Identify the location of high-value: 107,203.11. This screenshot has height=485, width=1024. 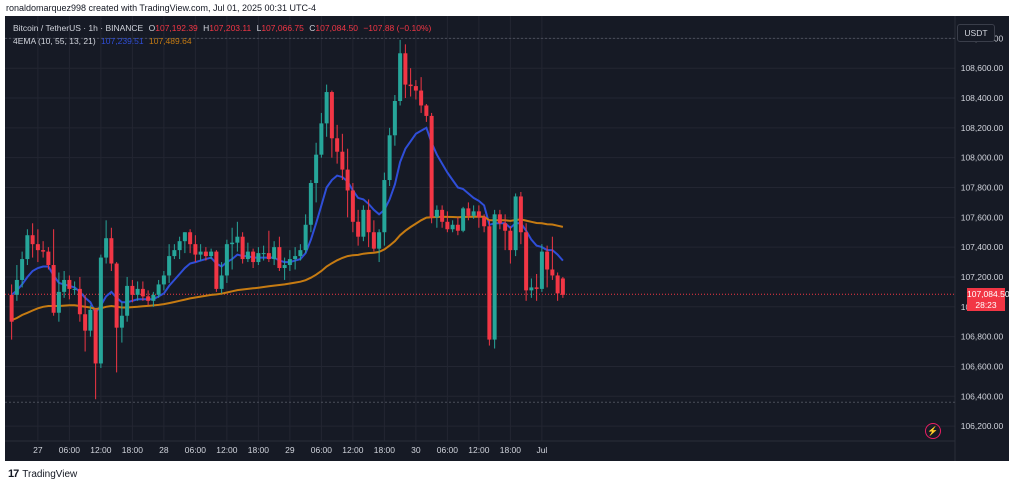
(230, 28).